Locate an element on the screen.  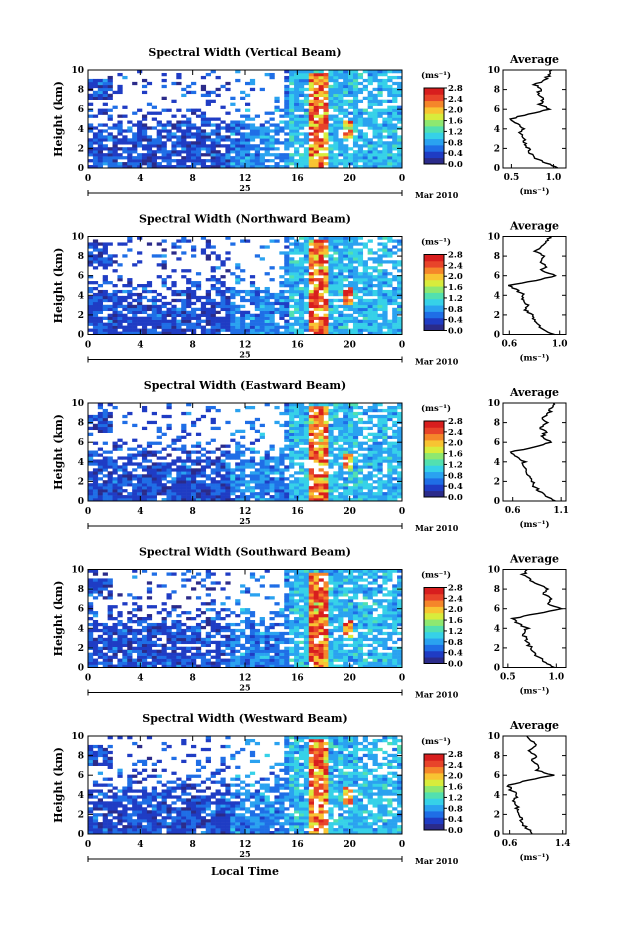
y-tick-label: 2 is located at coordinates (81, 316).